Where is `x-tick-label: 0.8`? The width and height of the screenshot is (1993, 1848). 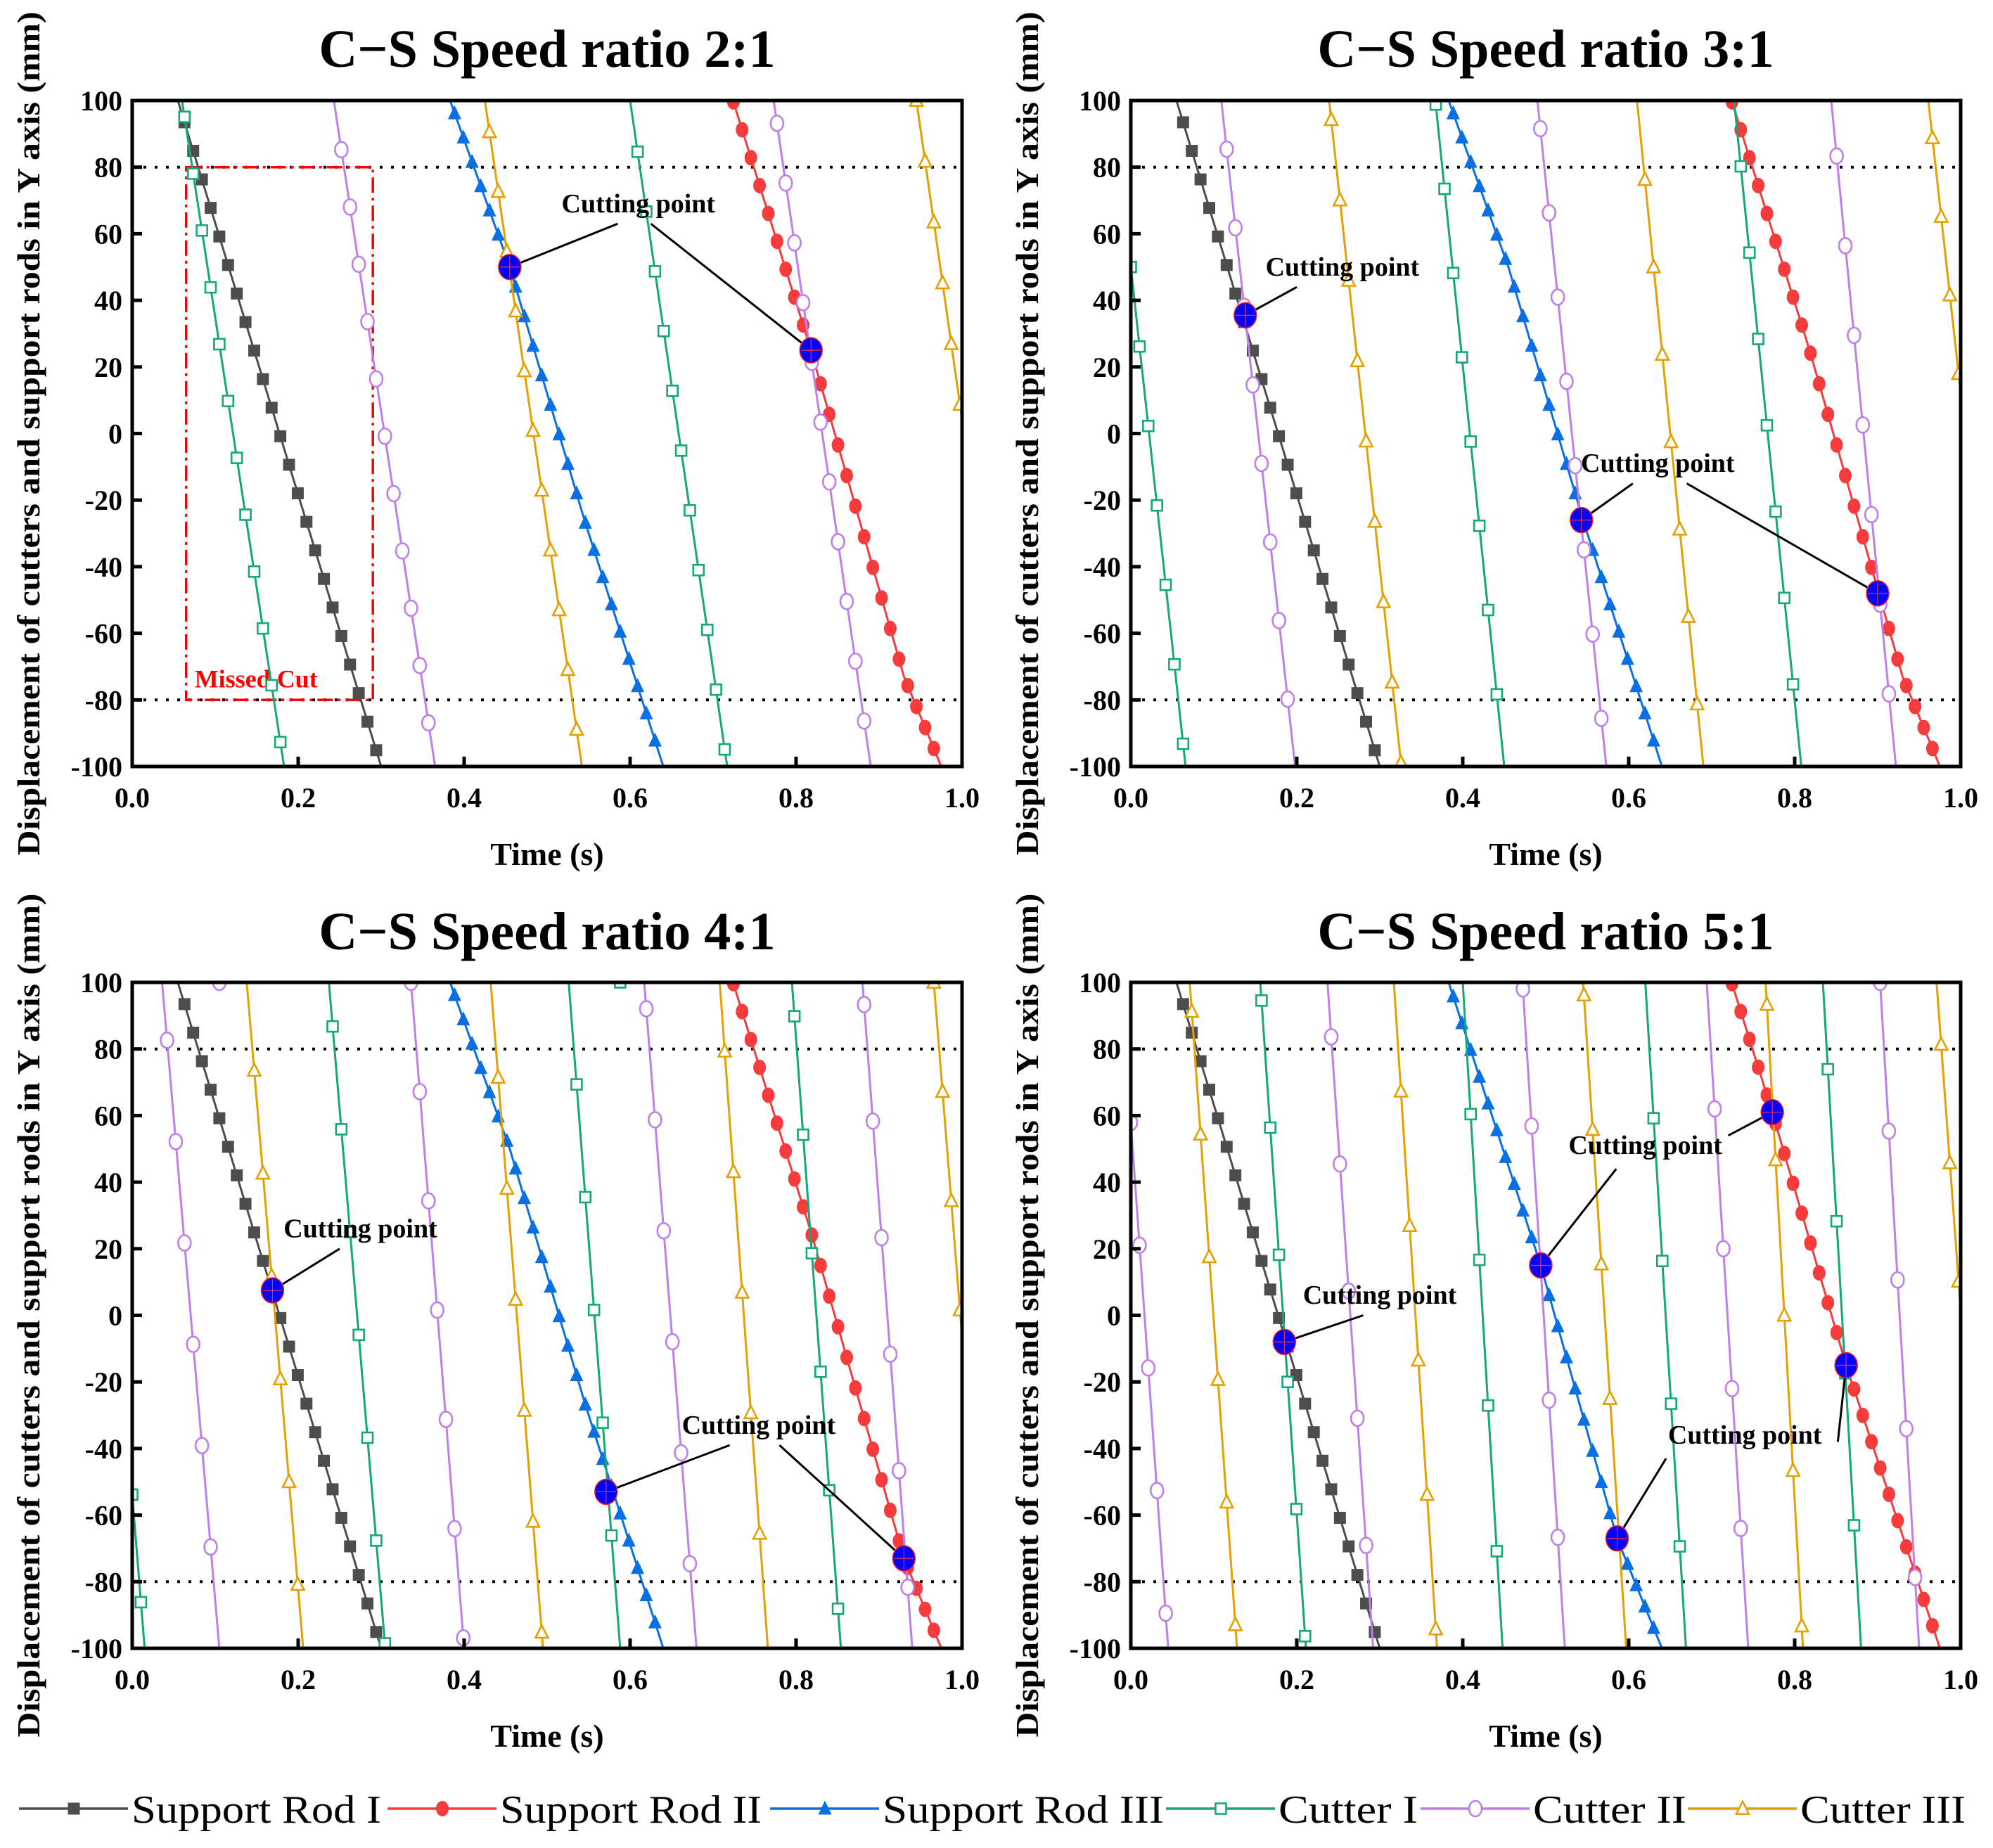 x-tick-label: 0.8 is located at coordinates (796, 1679).